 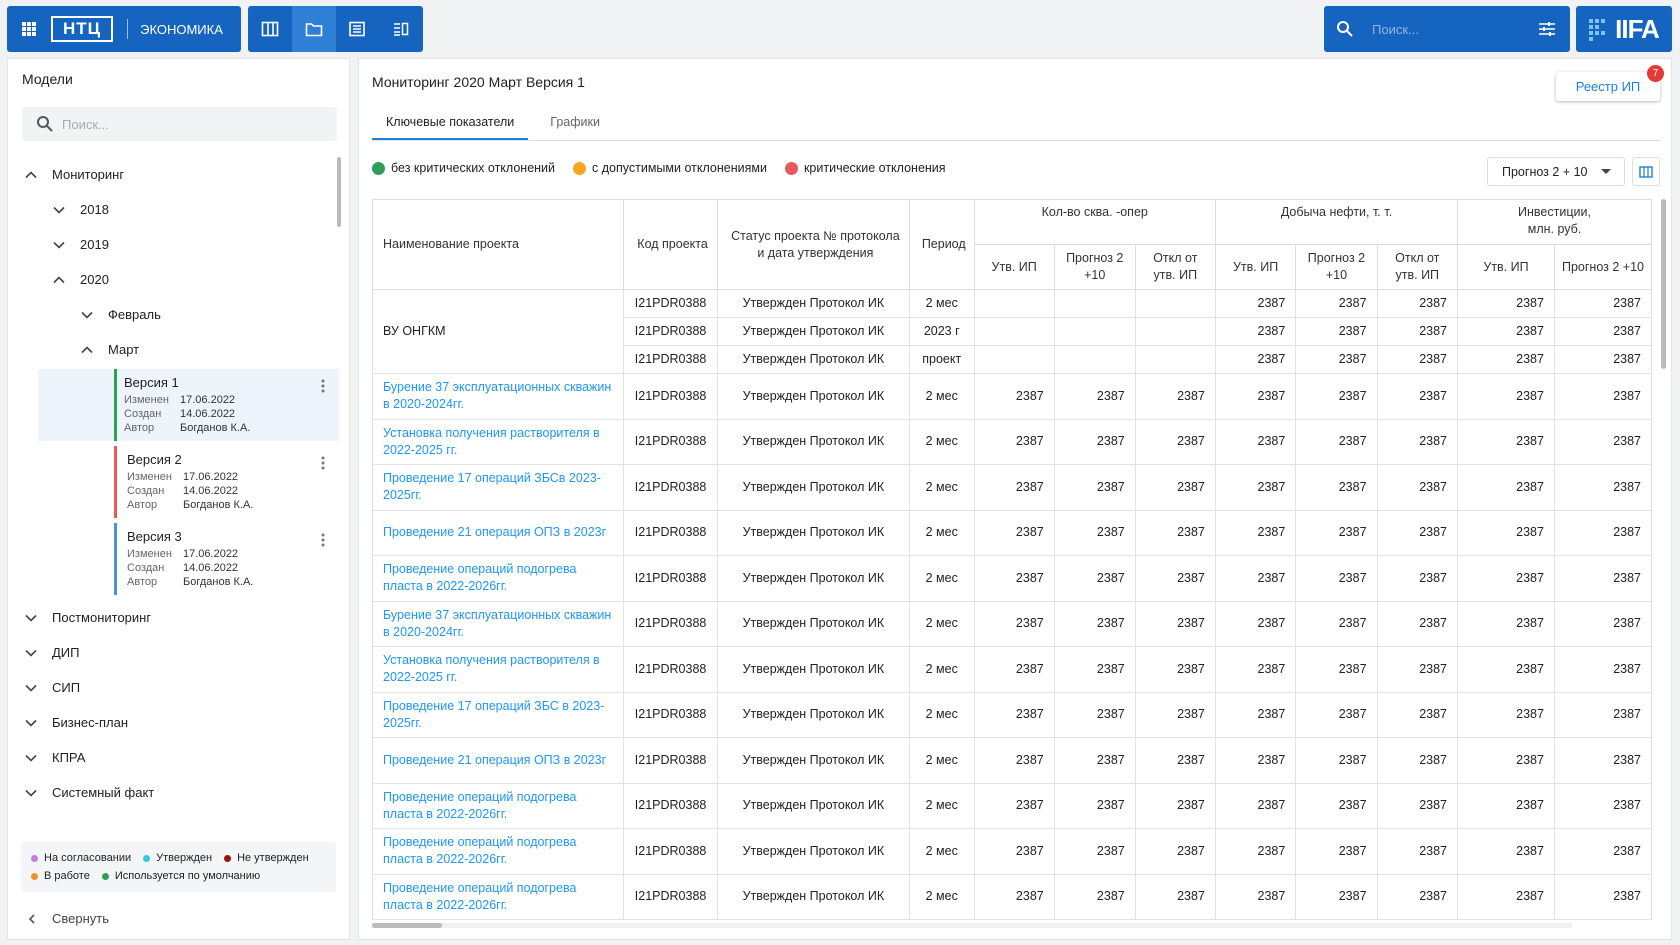 I want to click on column-header: Период, so click(x=941, y=244).